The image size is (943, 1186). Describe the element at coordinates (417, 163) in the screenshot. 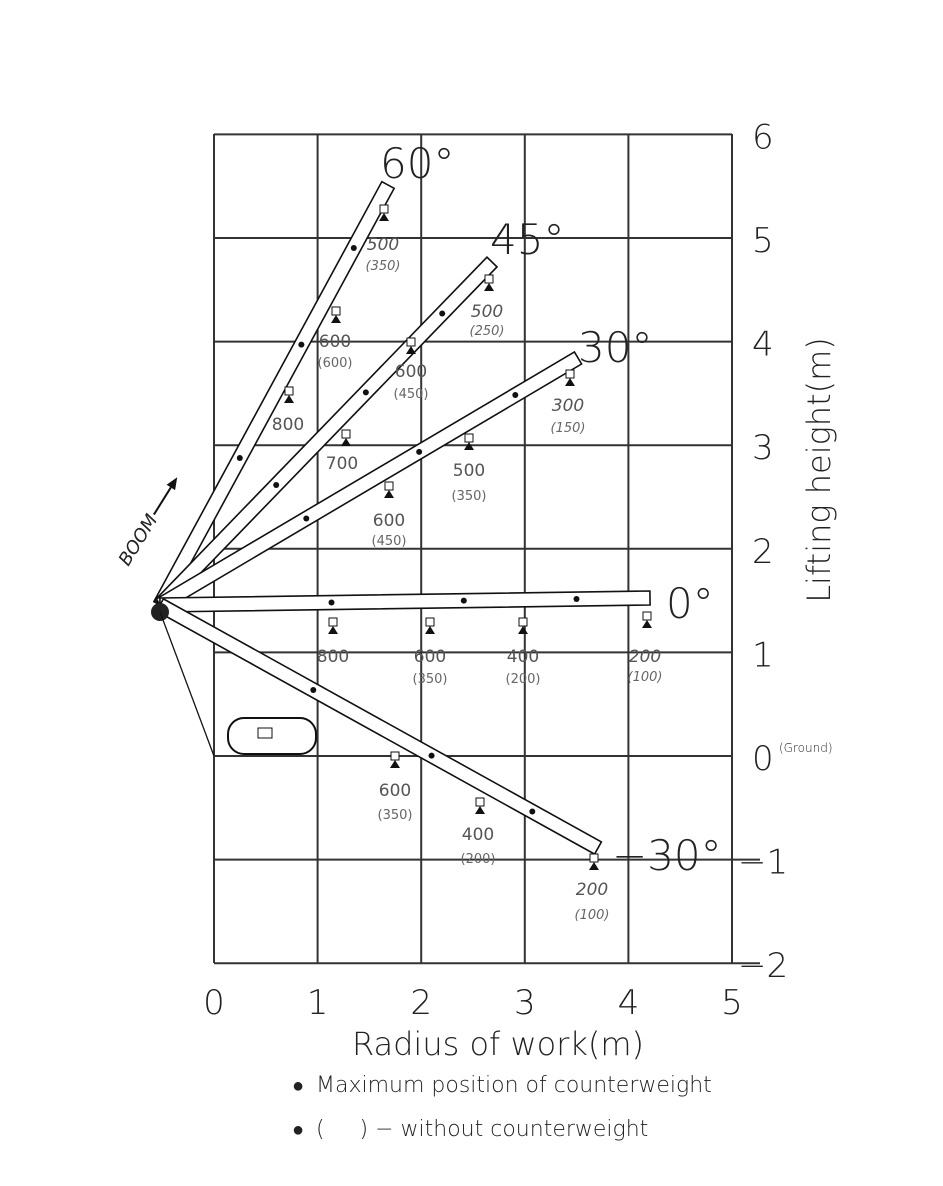

I see `angle-label-60: 60°` at that location.